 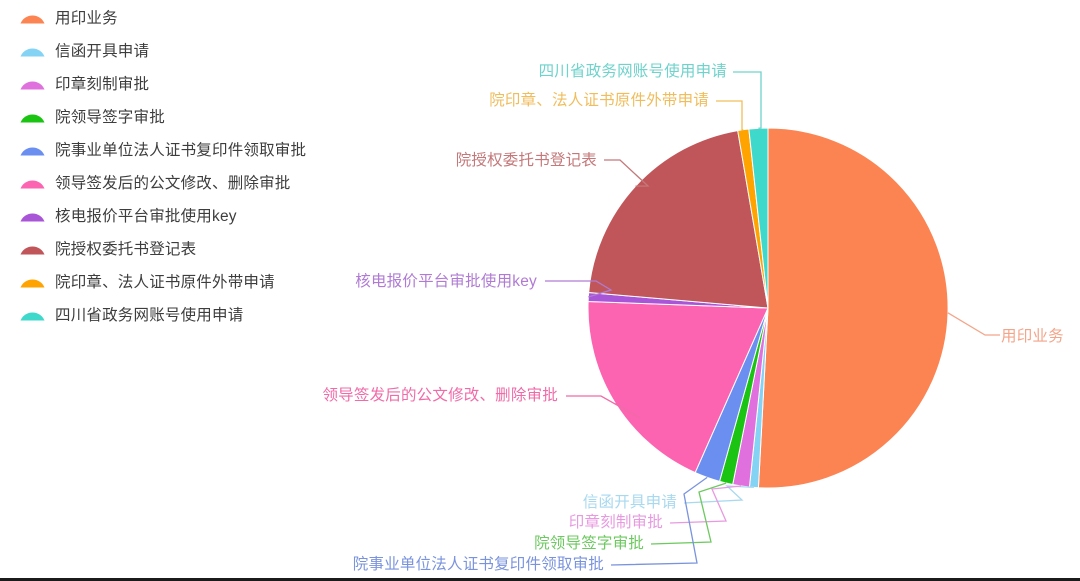 What do you see at coordinates (126, 249) in the screenshot?
I see `legend-label: 院授权委托书登记表` at bounding box center [126, 249].